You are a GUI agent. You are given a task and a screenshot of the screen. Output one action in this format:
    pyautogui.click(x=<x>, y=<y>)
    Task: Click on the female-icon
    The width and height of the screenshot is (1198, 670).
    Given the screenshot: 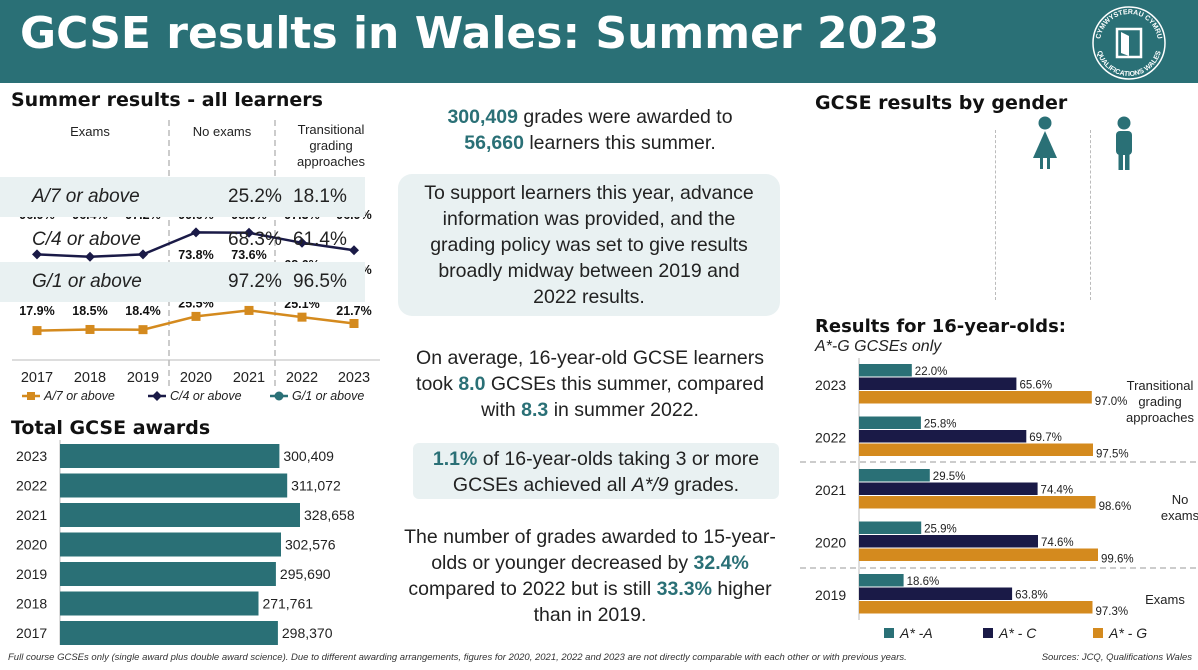 What is the action you would take?
    pyautogui.click(x=1045, y=142)
    